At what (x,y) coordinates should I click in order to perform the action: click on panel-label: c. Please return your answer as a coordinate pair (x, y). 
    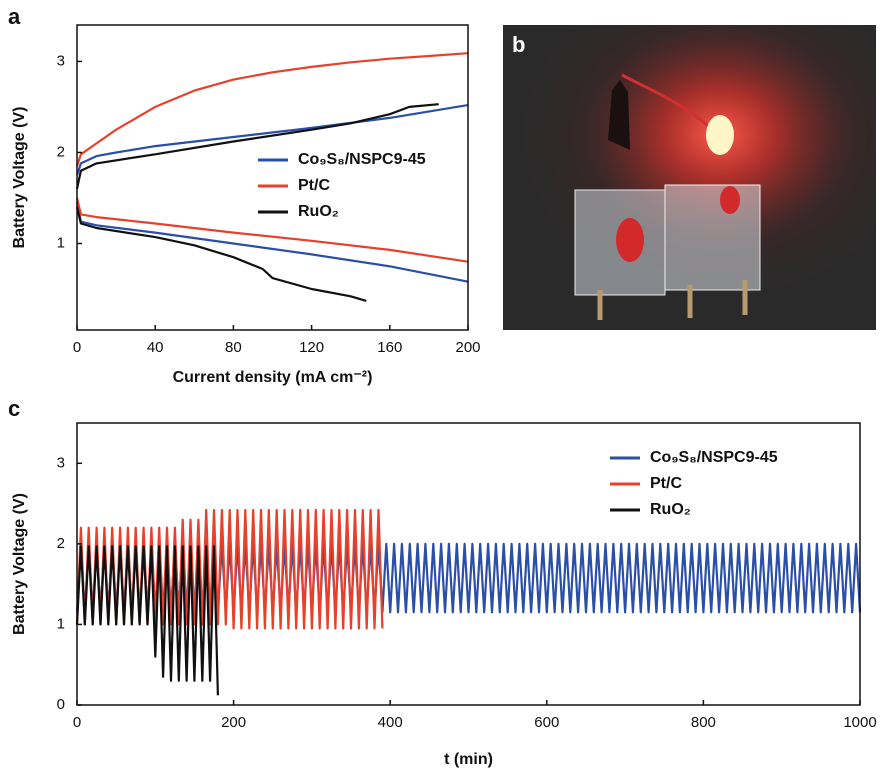
    Looking at the image, I should click on (14, 408).